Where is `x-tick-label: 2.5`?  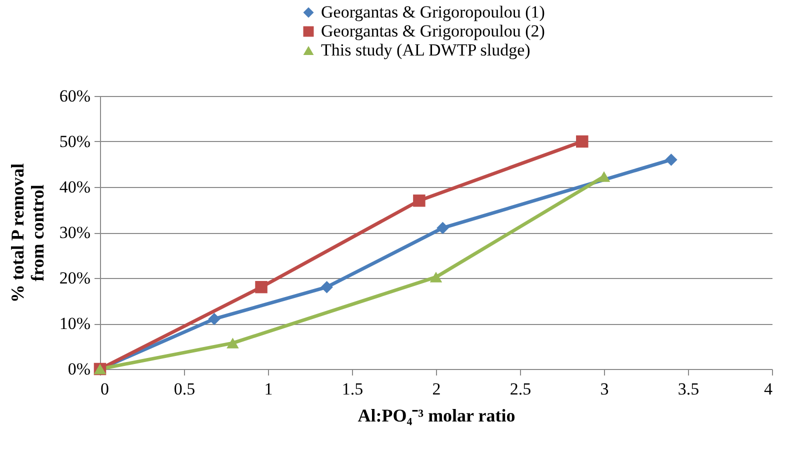 x-tick-label: 2.5 is located at coordinates (521, 389).